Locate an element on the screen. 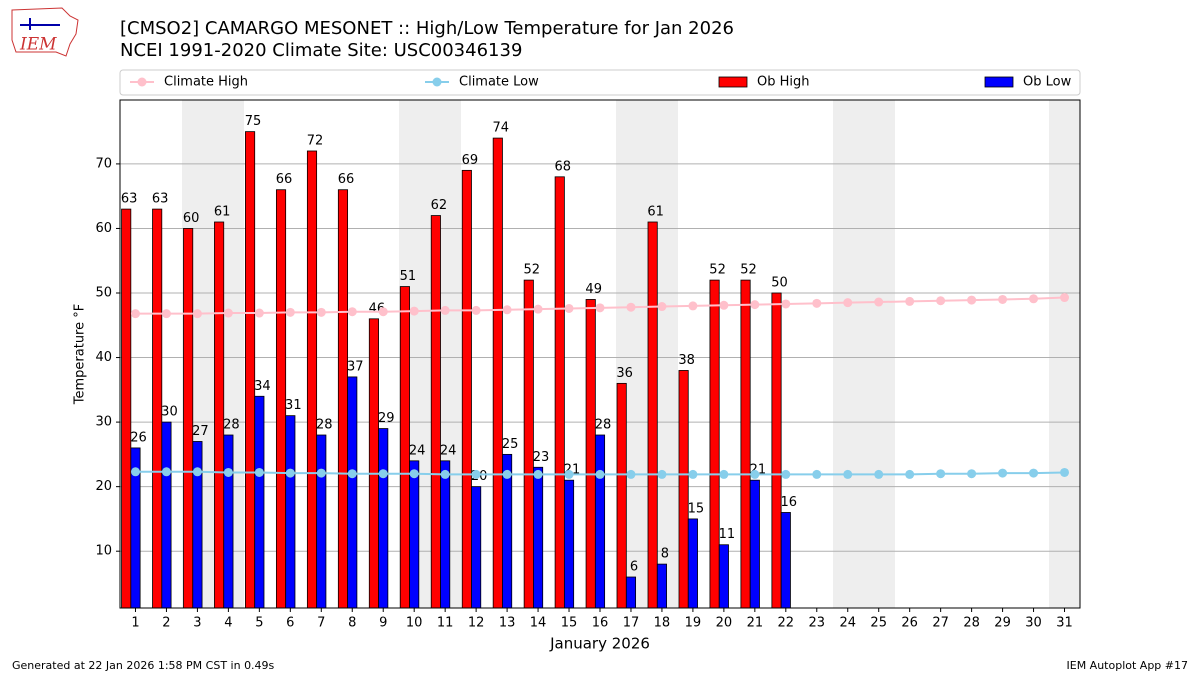 The width and height of the screenshot is (1200, 675). data-label: 66 is located at coordinates (284, 179).